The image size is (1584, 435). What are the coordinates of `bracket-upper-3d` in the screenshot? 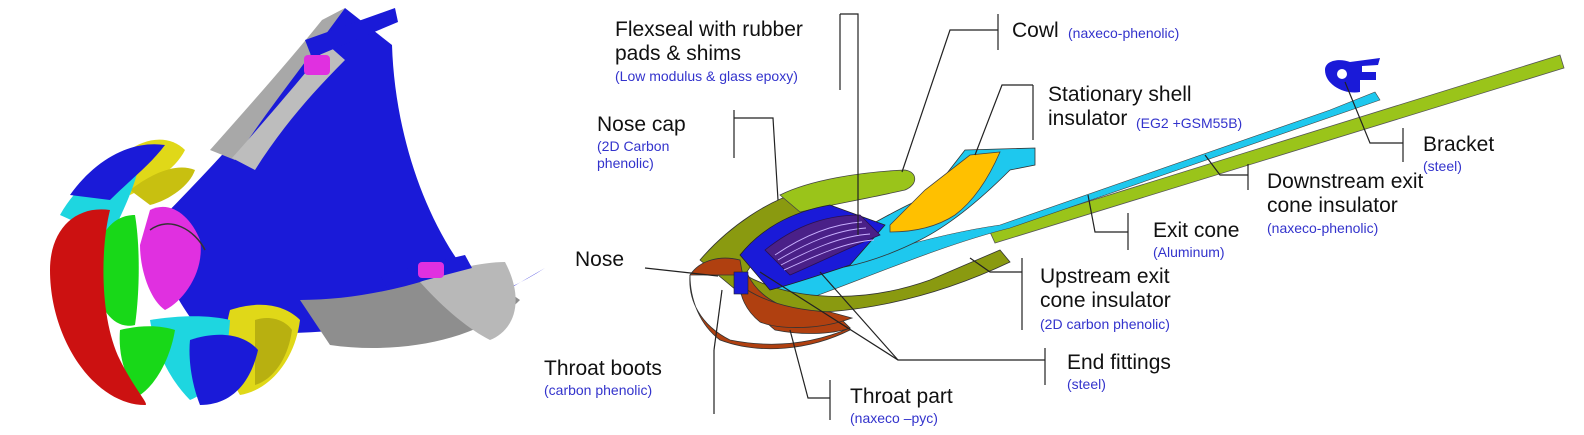 It's located at (317, 65).